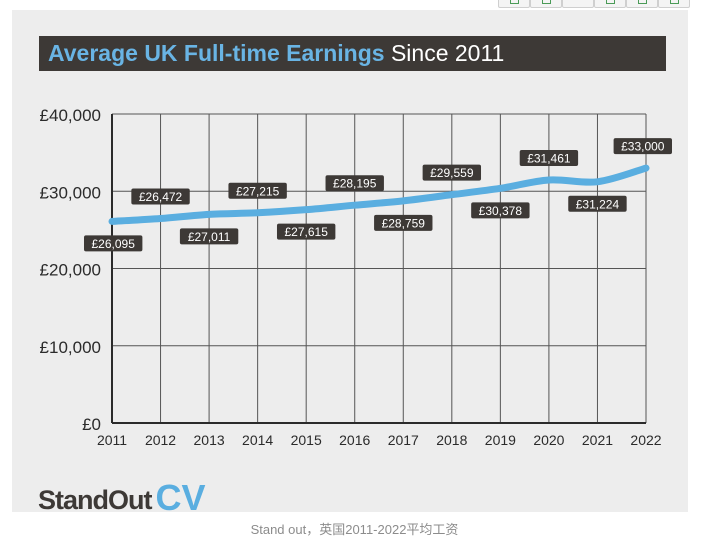 The image size is (709, 544). What do you see at coordinates (451, 440) in the screenshot?
I see `x-tick-label: 2018` at bounding box center [451, 440].